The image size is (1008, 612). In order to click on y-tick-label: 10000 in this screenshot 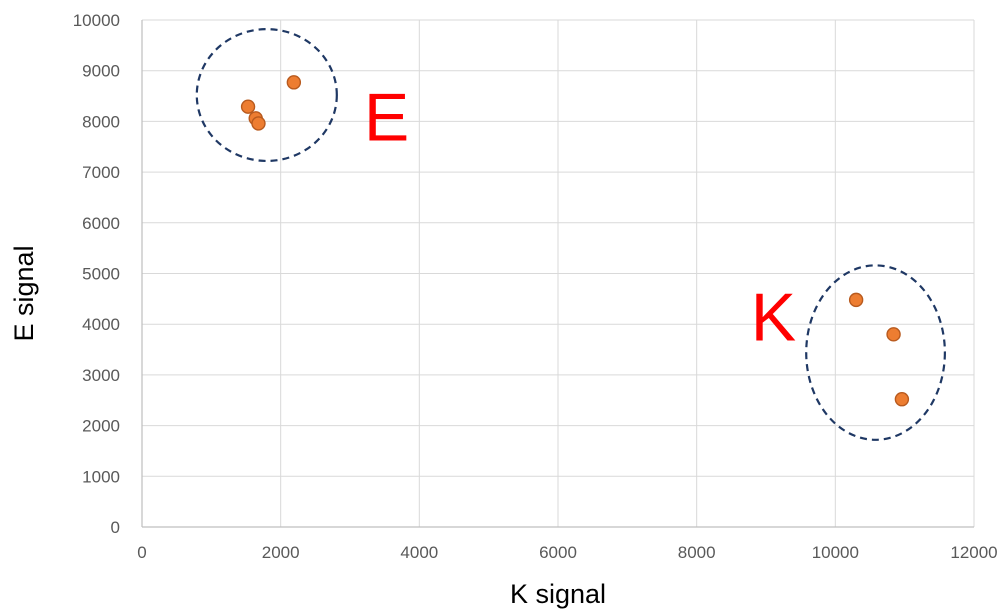, I will do `click(96, 20)`.